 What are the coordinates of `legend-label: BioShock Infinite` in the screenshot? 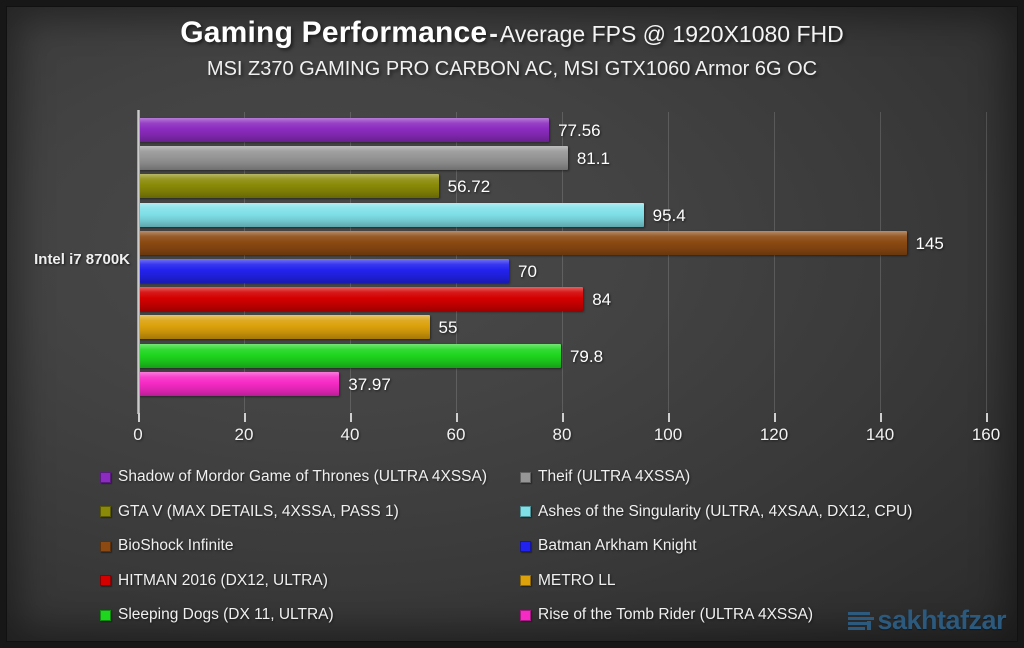 It's located at (176, 545).